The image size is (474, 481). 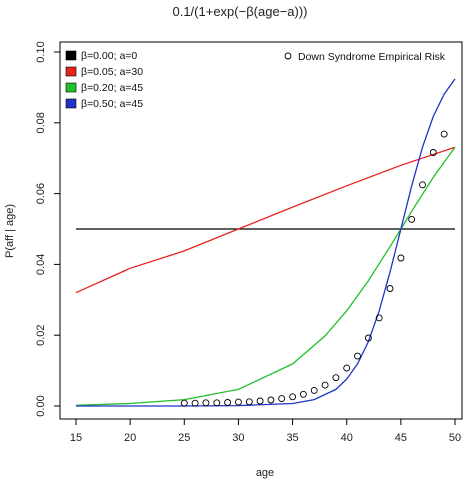 I want to click on y-axis: 0.00 0.02 0.04 0.06 0.08 0.10, so click(x=48, y=229).